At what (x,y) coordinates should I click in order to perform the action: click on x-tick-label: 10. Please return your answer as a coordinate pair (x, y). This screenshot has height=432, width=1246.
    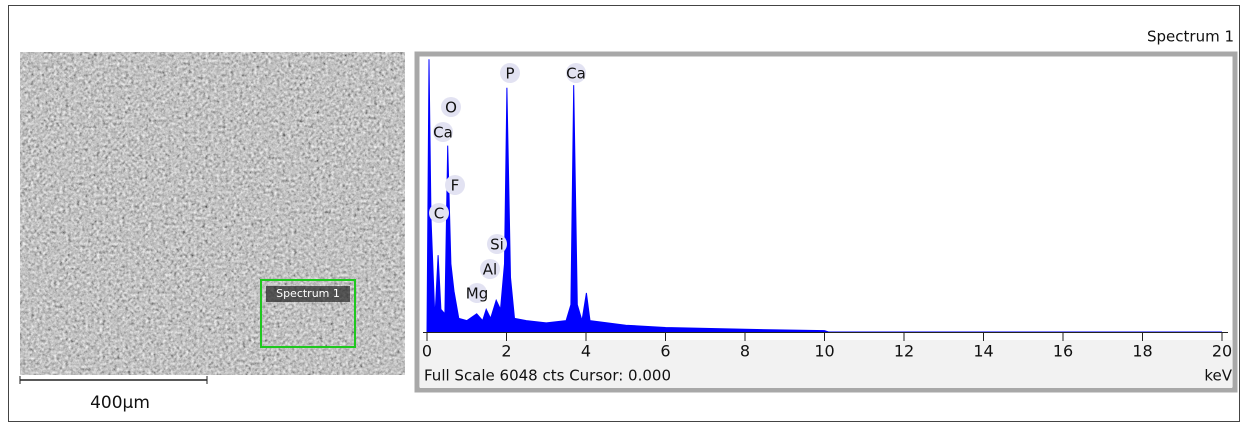
    Looking at the image, I should click on (824, 351).